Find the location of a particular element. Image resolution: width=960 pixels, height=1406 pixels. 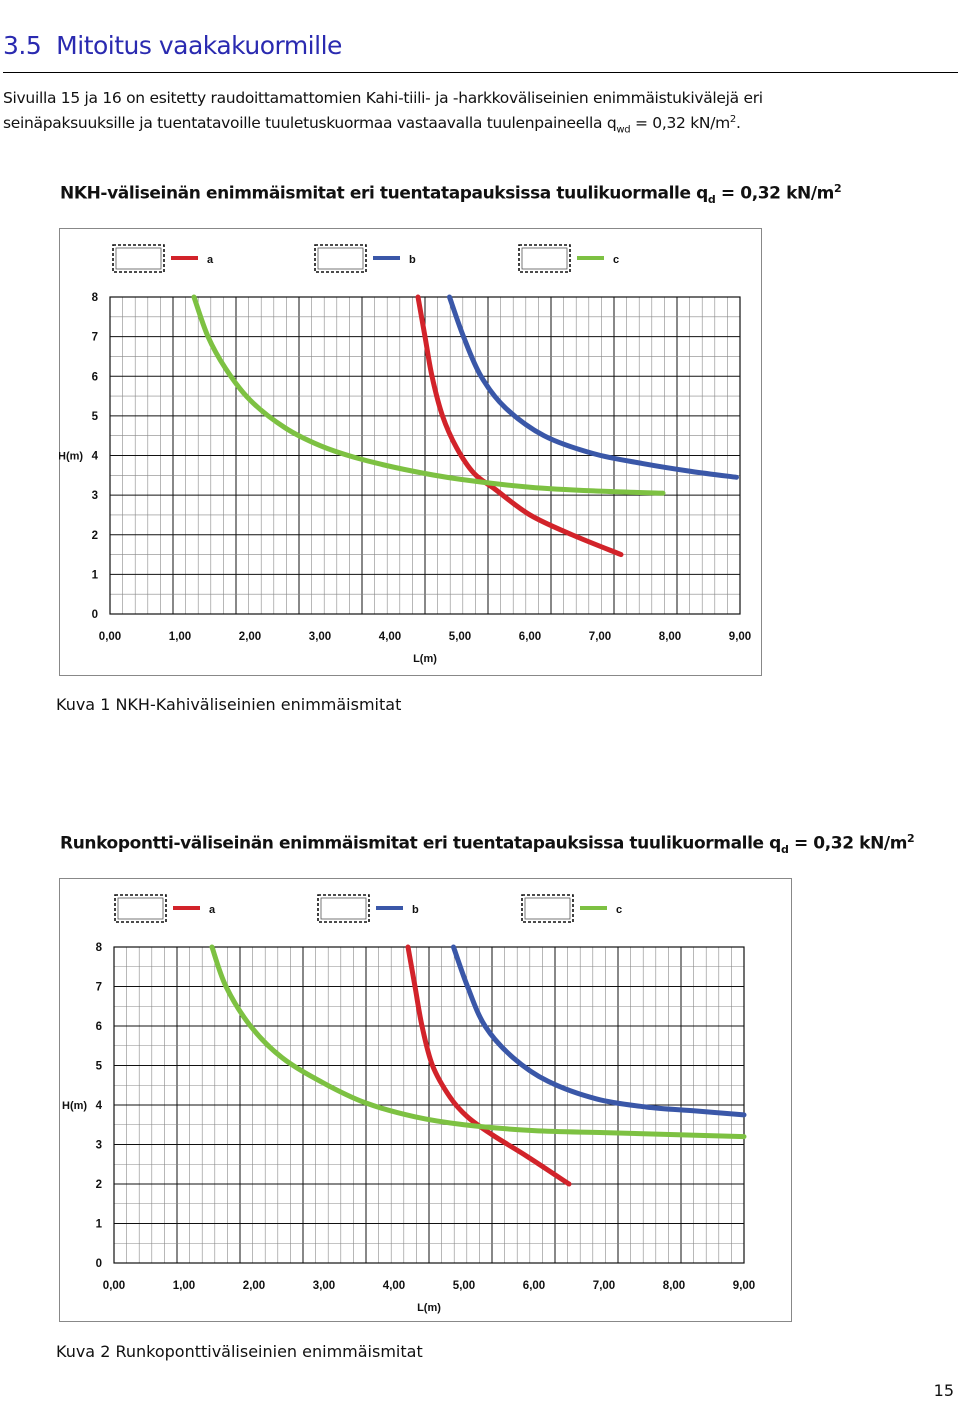

intro-superscript: 2 is located at coordinates (732, 119).